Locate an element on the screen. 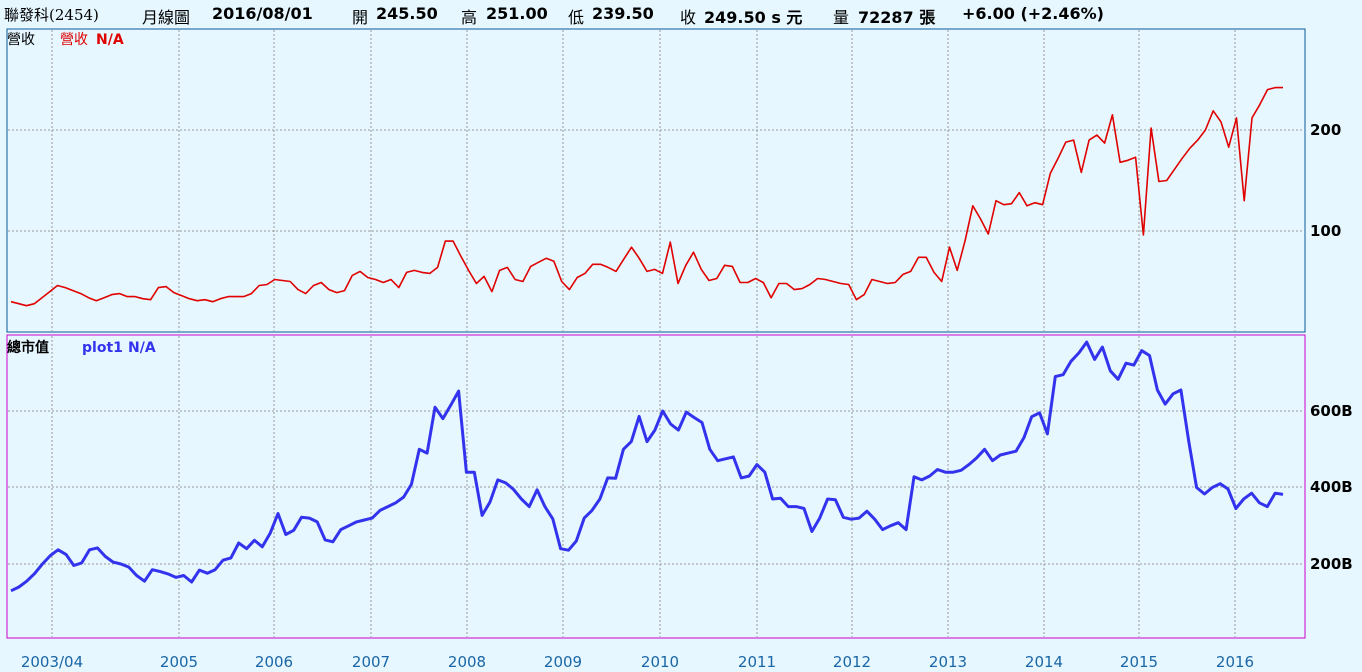 The width and height of the screenshot is (1362, 672). y-tick-label: 400B is located at coordinates (1331, 487).